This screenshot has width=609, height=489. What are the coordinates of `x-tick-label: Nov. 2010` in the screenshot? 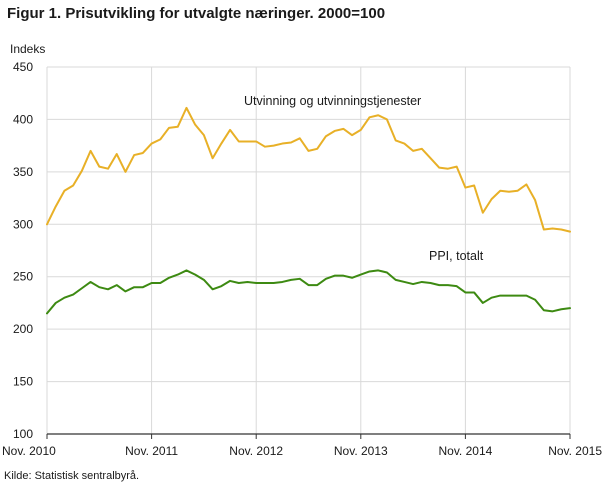 It's located at (29, 451).